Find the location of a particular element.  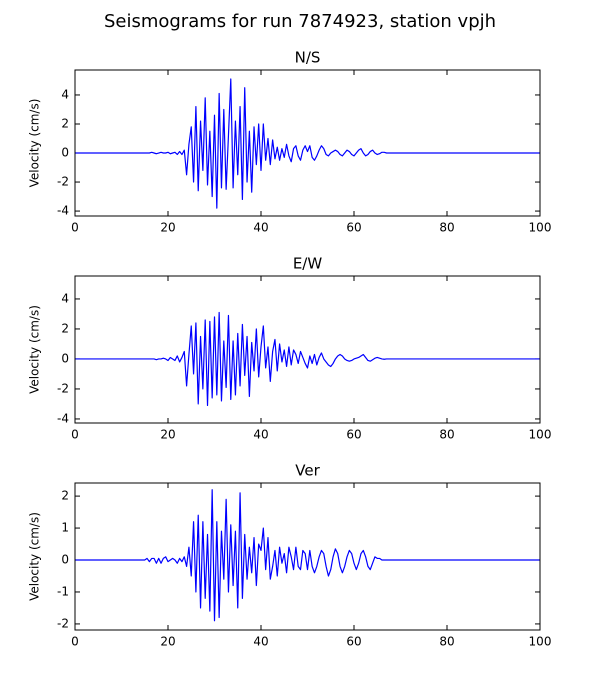

axes-title: Ver is located at coordinates (307, 471).